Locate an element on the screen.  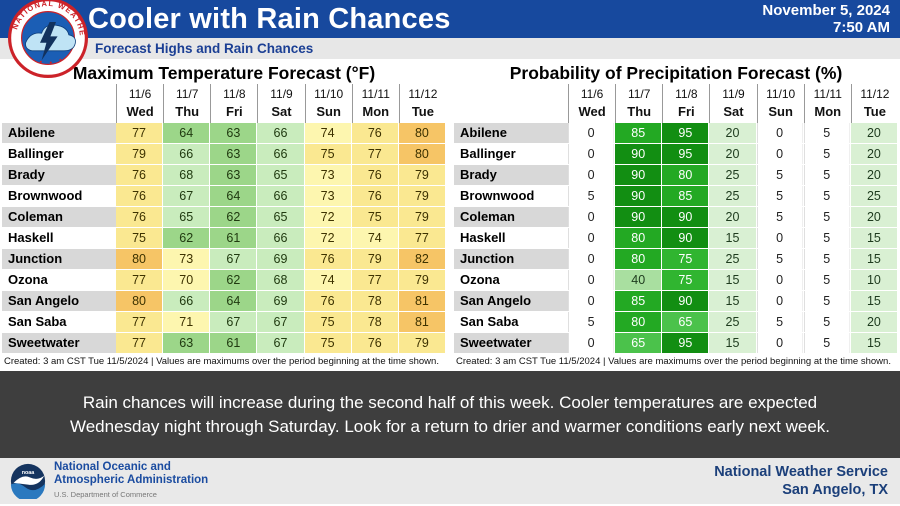
column-date: 11/6 is located at coordinates (592, 94).